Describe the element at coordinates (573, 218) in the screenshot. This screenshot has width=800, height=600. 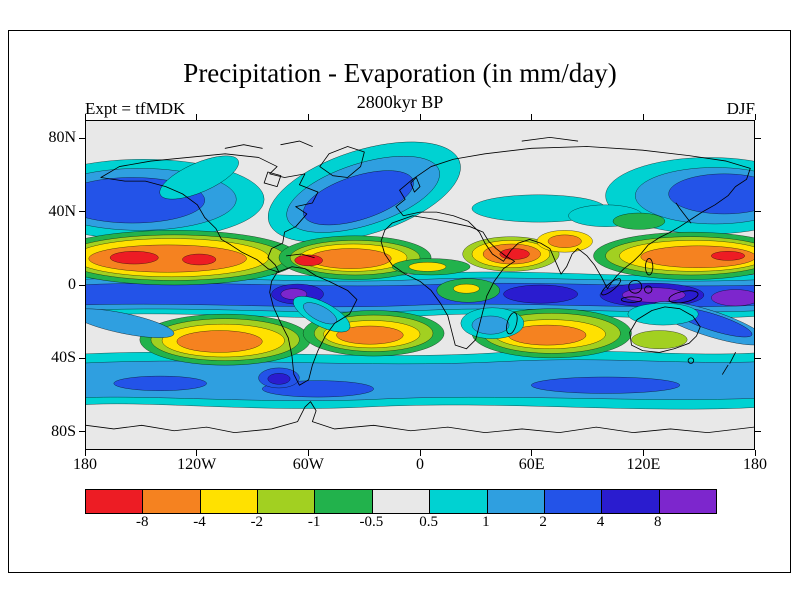
I see `coast-eurasia` at that location.